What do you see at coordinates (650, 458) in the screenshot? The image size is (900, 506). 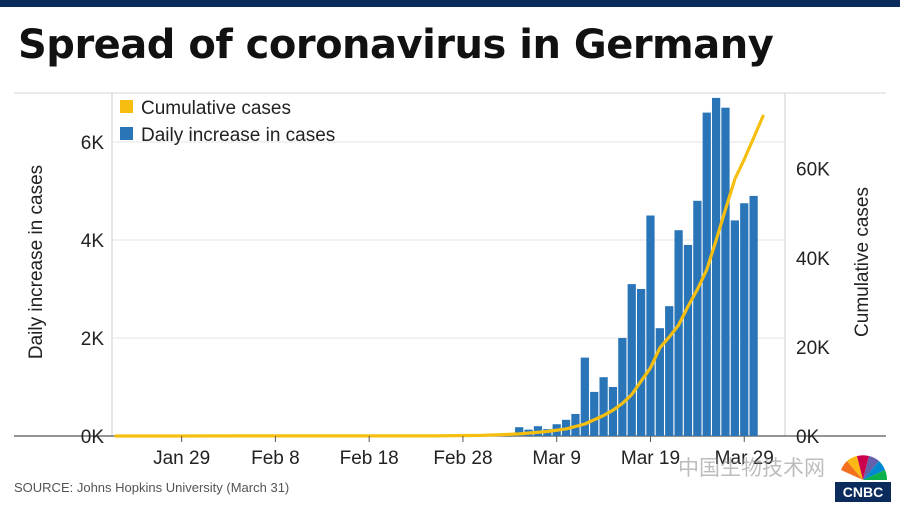 I see `x-tick-label: Mar 19` at bounding box center [650, 458].